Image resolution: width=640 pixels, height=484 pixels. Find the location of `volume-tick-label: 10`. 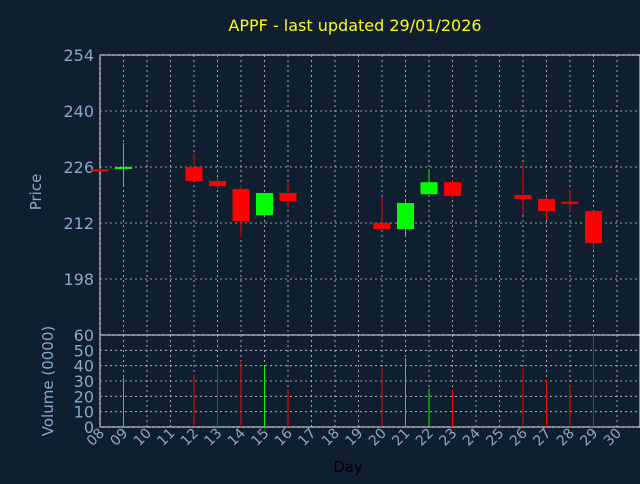

volume-tick-label: 10 is located at coordinates (84, 412).